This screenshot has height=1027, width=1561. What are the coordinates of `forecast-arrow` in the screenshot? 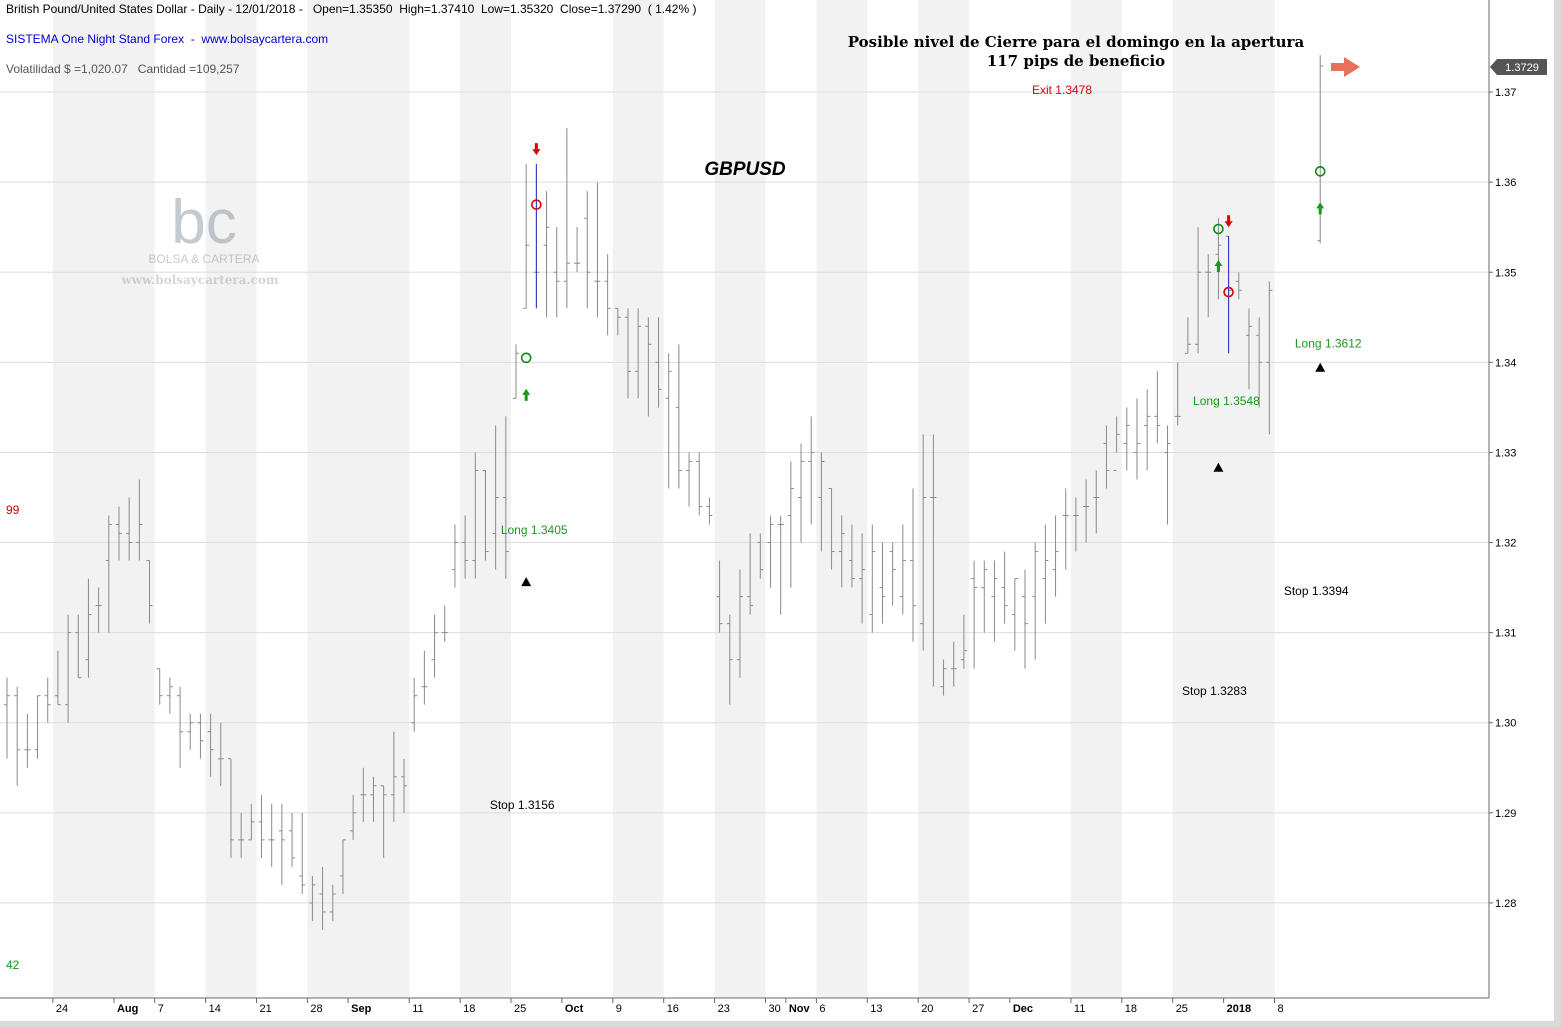 It's located at (1345, 67).